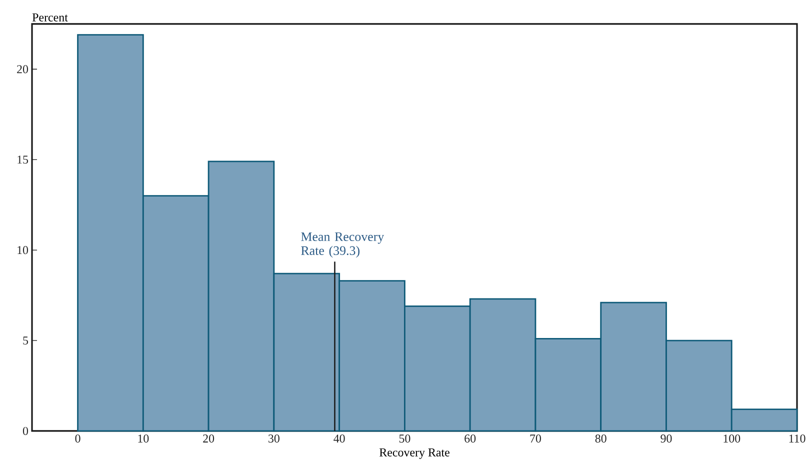  What do you see at coordinates (415, 453) in the screenshot?
I see `x-axis-title: Recovery Rate` at bounding box center [415, 453].